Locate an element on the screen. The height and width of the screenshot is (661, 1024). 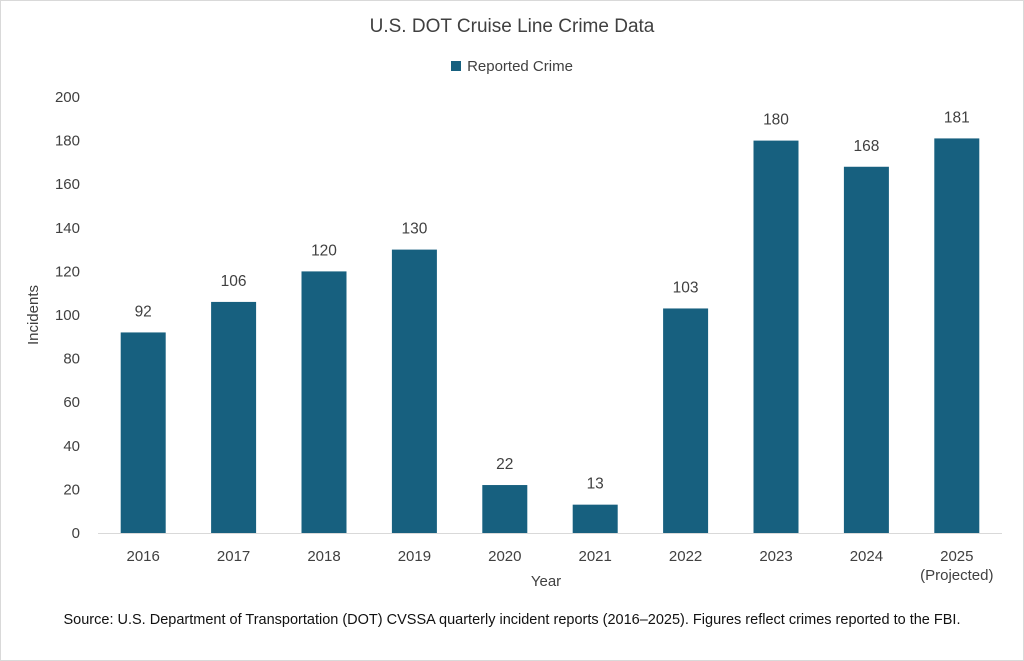
x-tick-label: 2022 is located at coordinates (685, 556).